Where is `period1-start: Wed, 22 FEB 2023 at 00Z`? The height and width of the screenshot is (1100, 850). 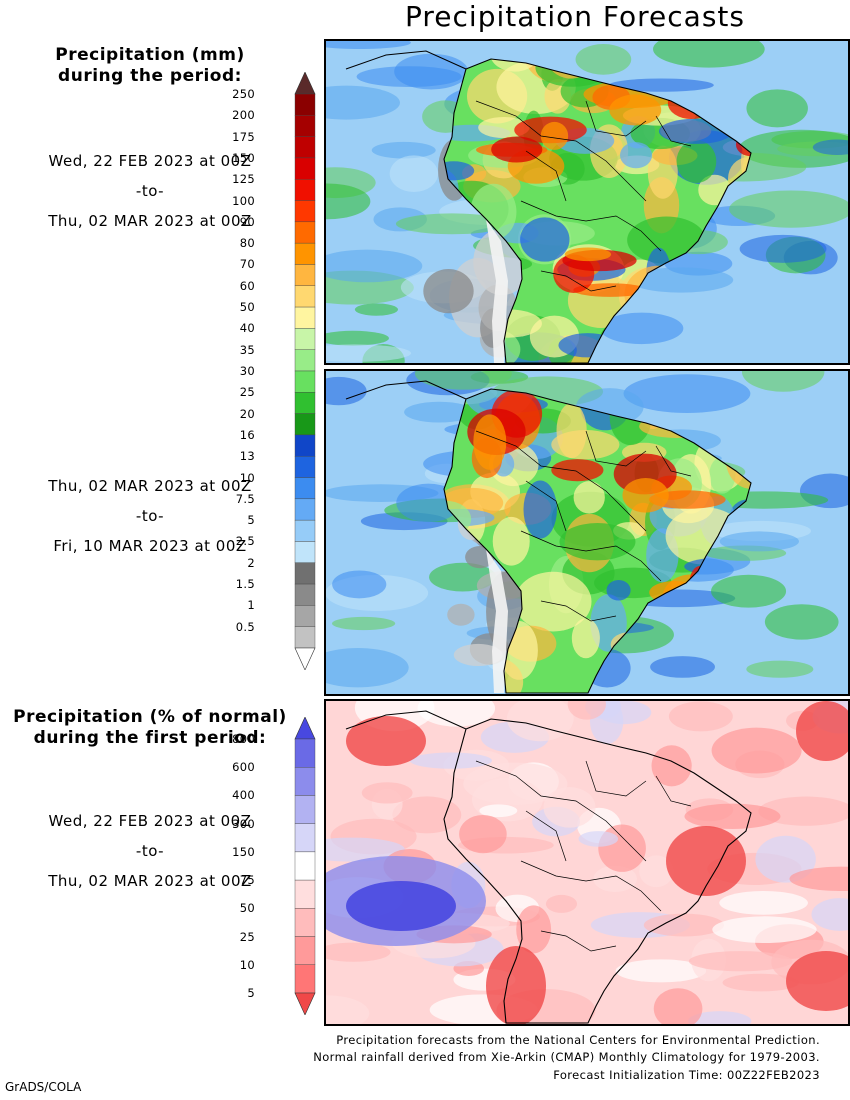
period1-start: Wed, 22 FEB 2023 at 00Z is located at coordinates (150, 161).